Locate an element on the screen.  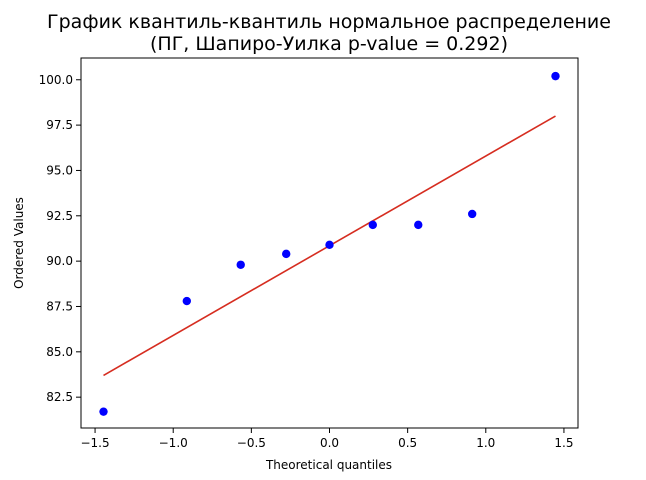
y-tick-label: 95.0 is located at coordinates (59, 170).